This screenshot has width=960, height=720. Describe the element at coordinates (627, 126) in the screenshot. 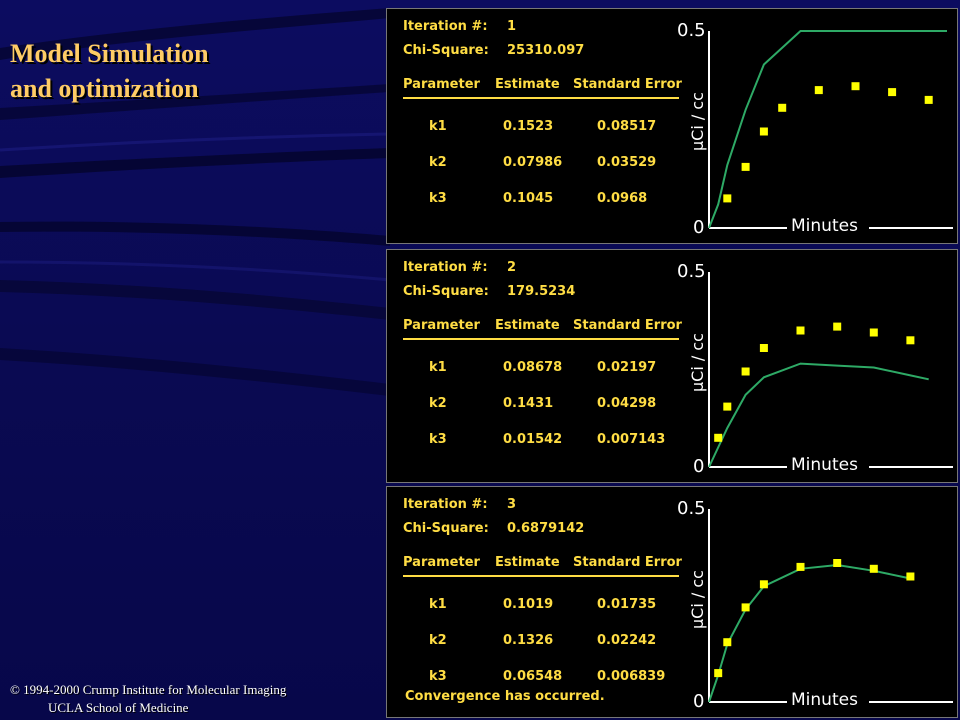

I see `parameter-std-error: 0.08517` at that location.